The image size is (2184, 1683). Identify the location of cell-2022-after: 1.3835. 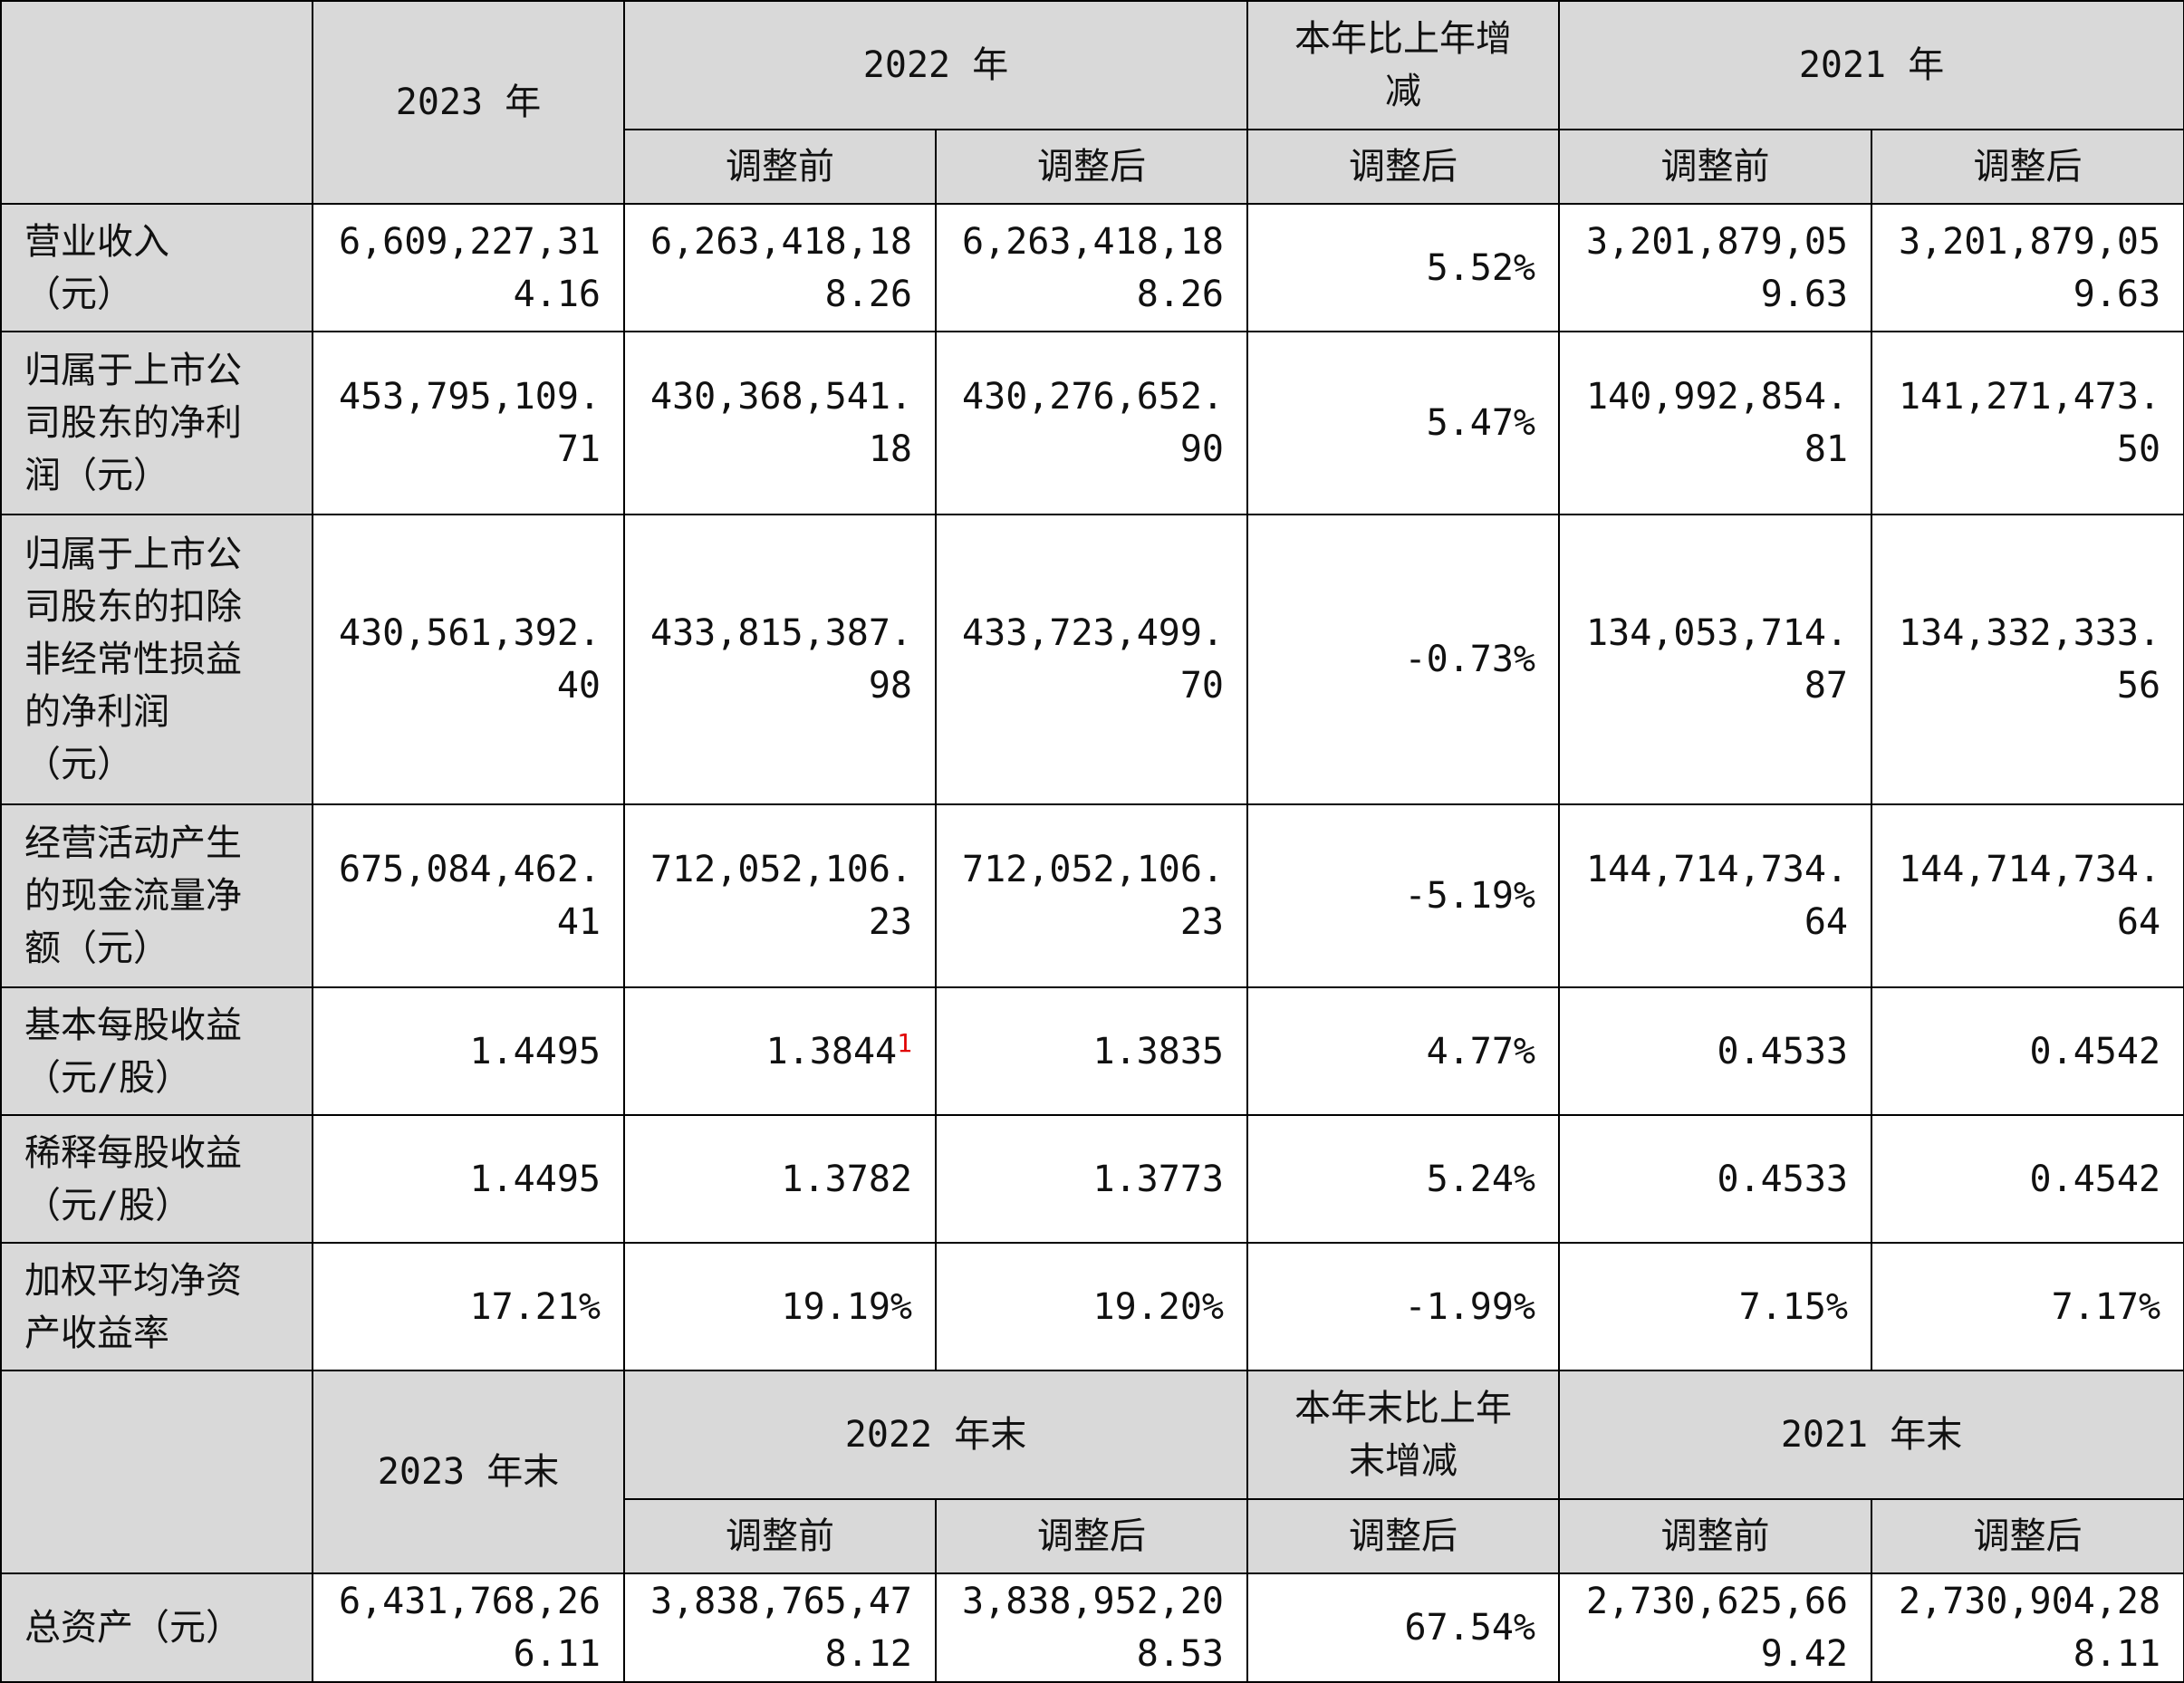
(1091, 1051).